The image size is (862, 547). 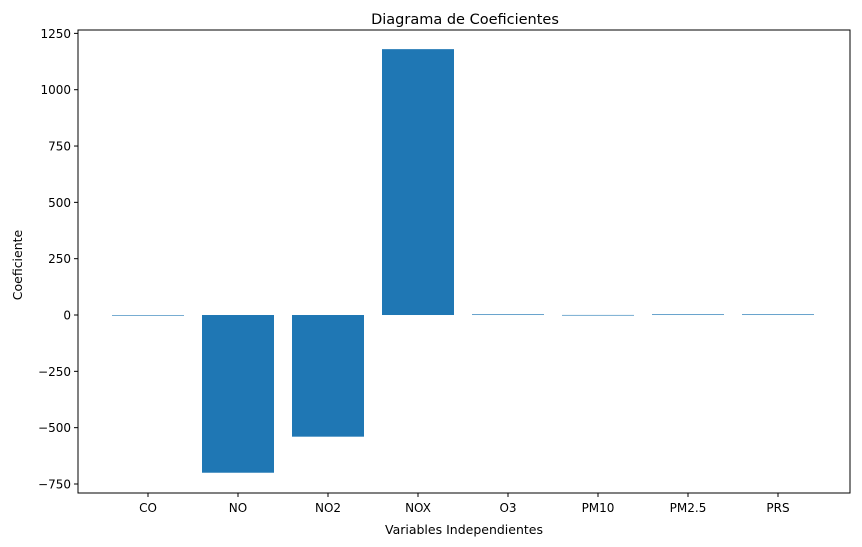 What do you see at coordinates (507, 508) in the screenshot?
I see `x-tick-label: O3` at bounding box center [507, 508].